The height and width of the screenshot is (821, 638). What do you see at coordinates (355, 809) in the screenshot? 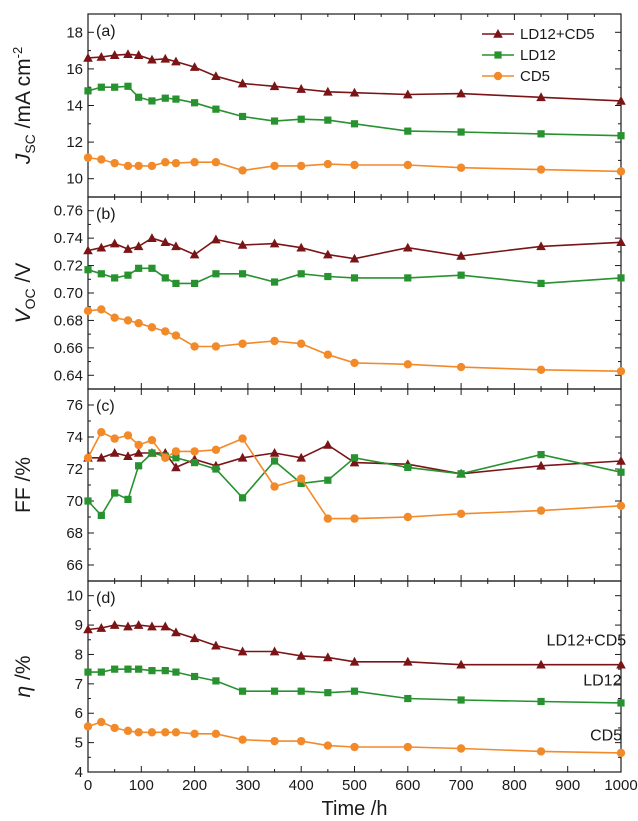
I see `x-axis-label: Time /h` at bounding box center [355, 809].